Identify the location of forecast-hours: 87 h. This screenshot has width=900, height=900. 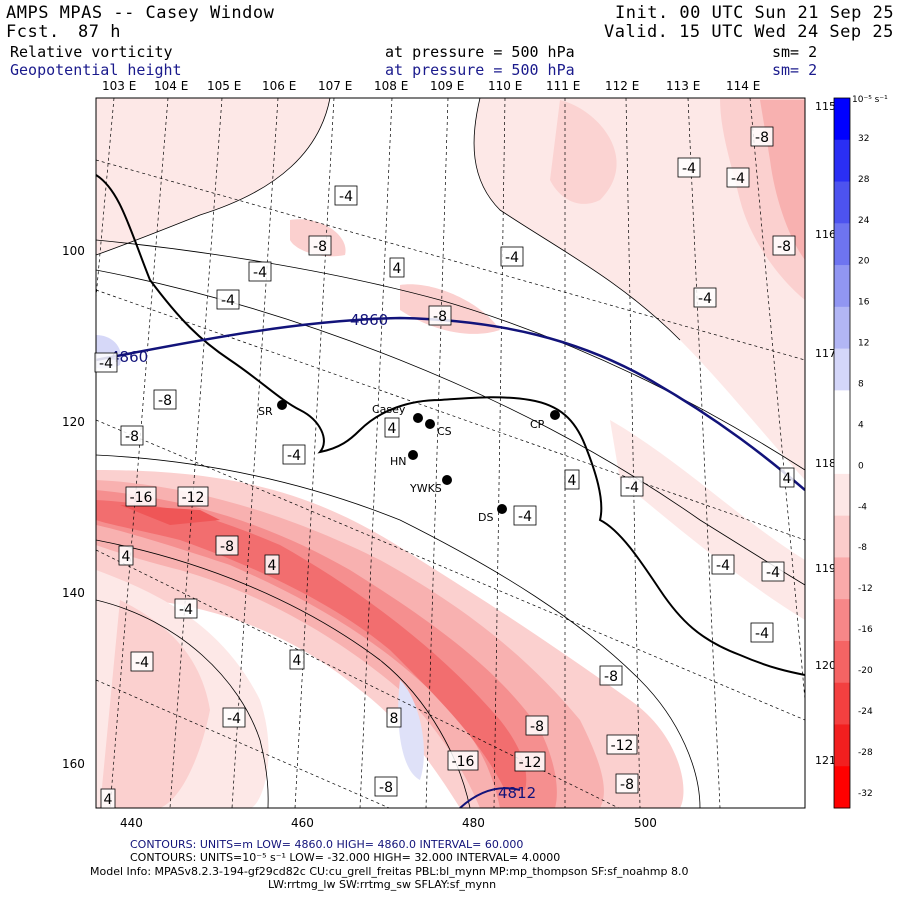
(99, 32).